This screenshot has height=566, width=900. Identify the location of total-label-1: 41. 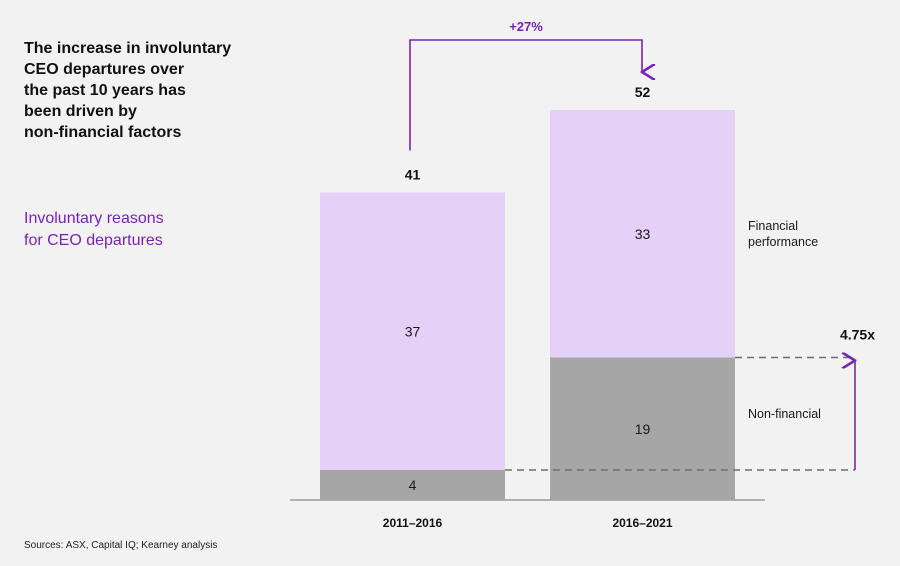
(413, 175).